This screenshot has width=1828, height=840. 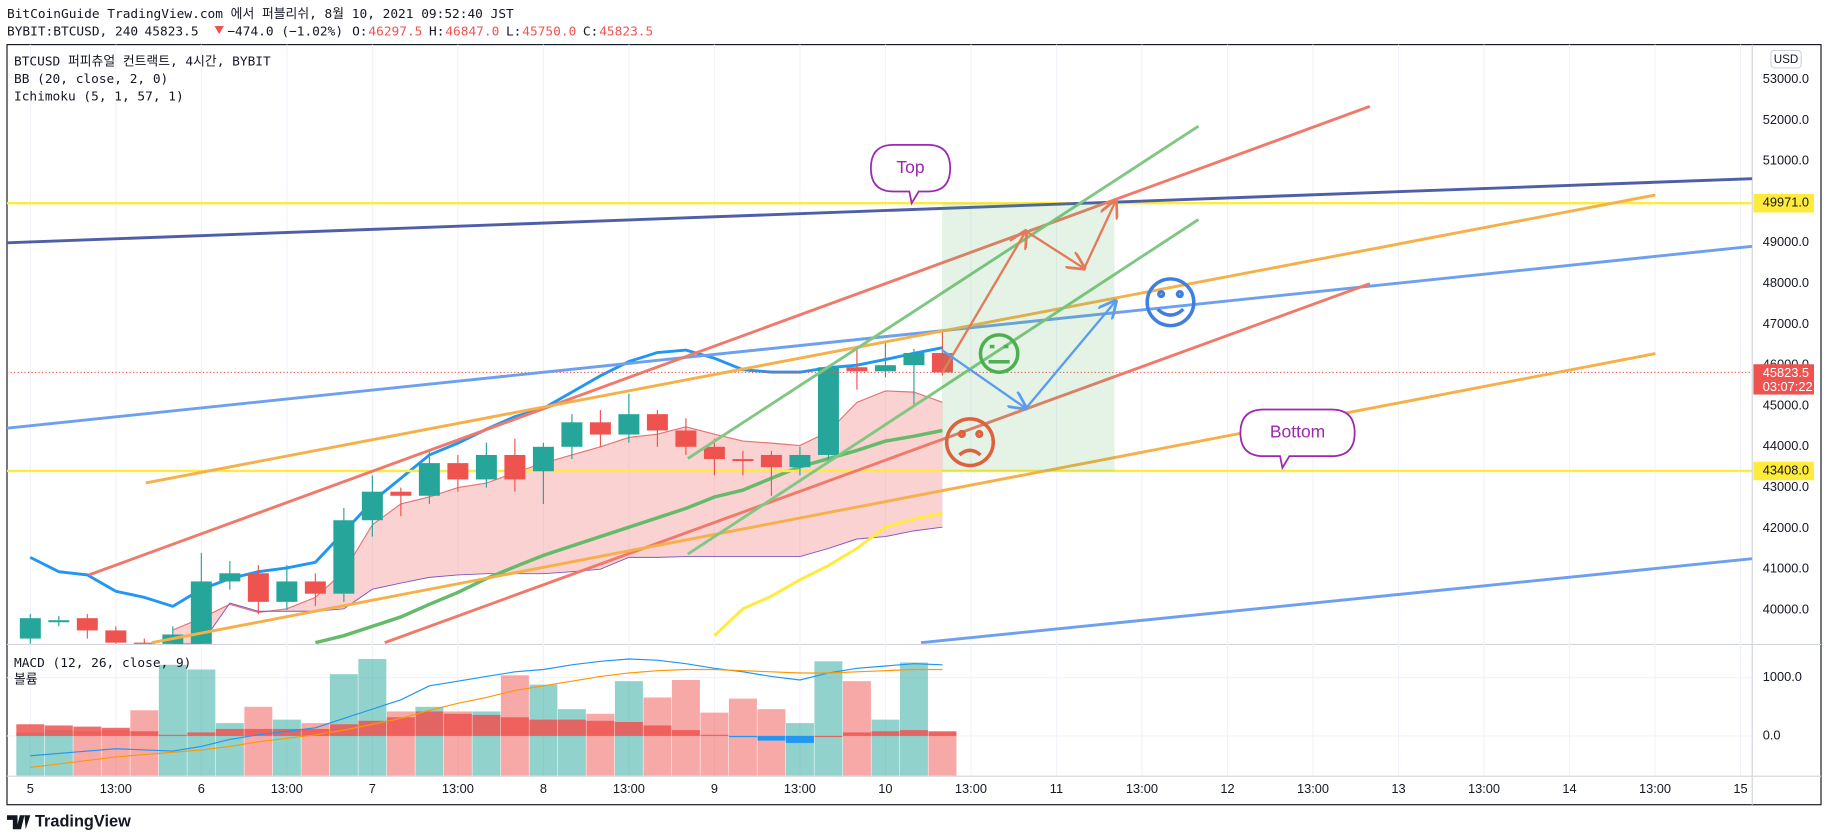 What do you see at coordinates (590, 31) in the screenshot?
I see `c-key: C:` at bounding box center [590, 31].